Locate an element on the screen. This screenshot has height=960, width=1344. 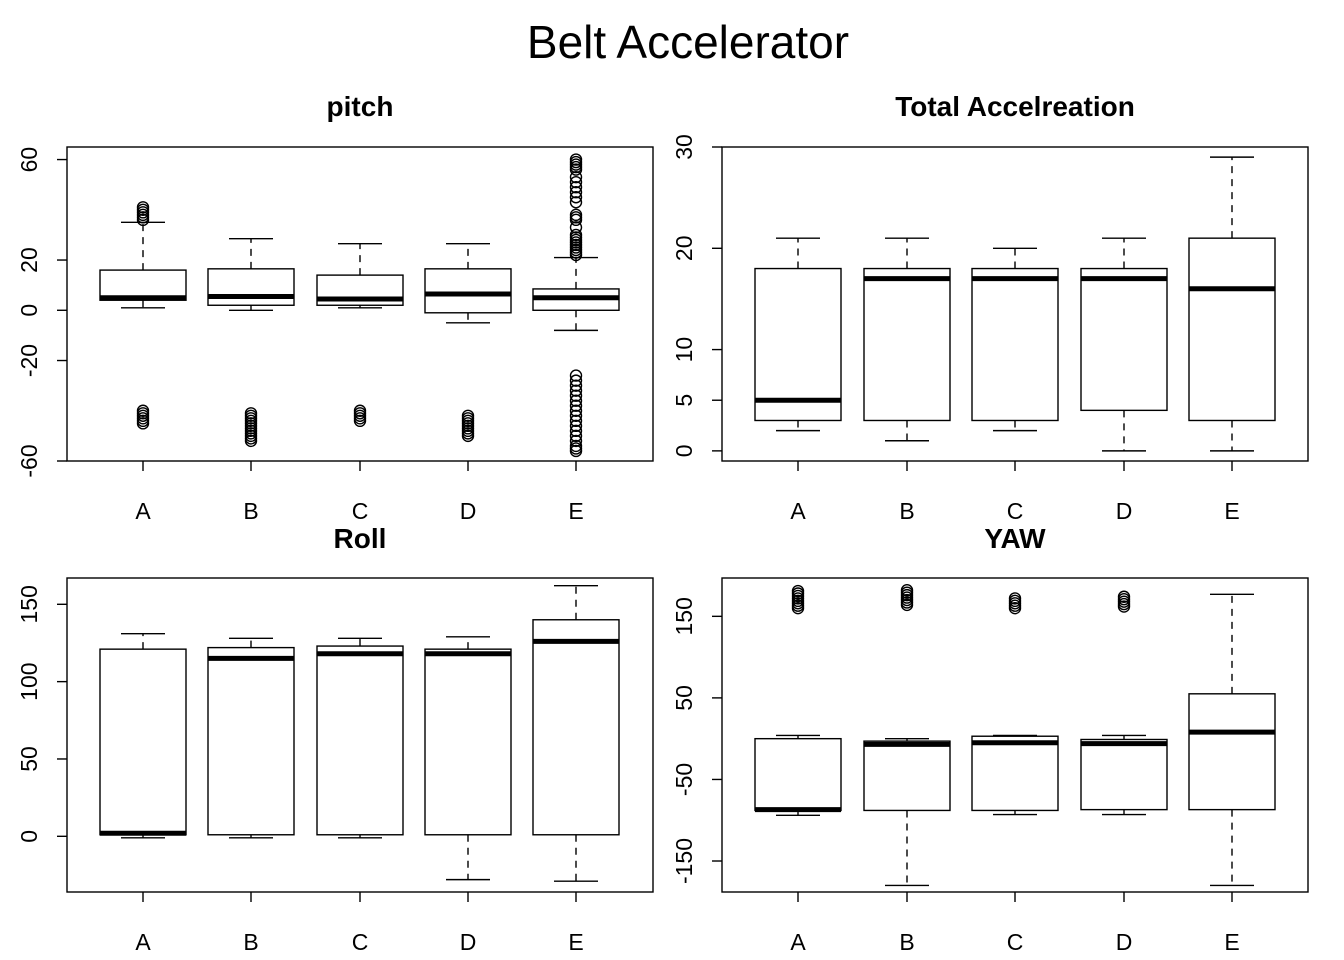
y-tick-label: -20 is located at coordinates (29, 360).